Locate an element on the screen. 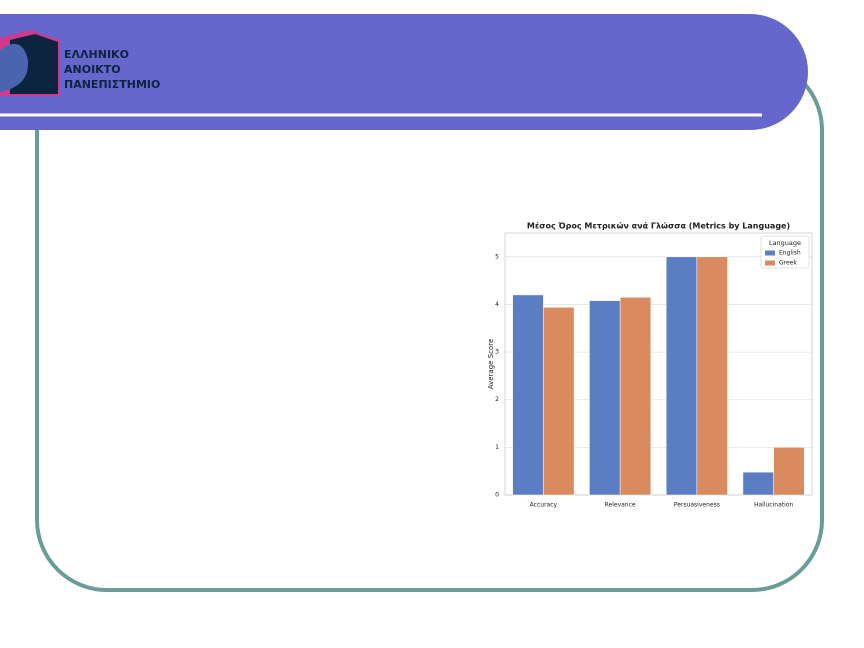 The width and height of the screenshot is (864, 648). y-tick-label: 5 is located at coordinates (497, 256).